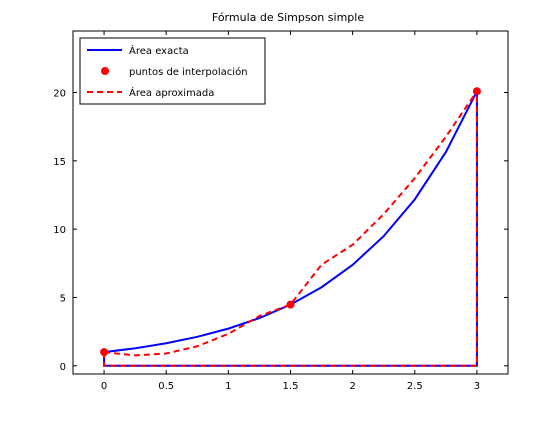  What do you see at coordinates (291, 386) in the screenshot?
I see `x-tick-label: 1.5` at bounding box center [291, 386].